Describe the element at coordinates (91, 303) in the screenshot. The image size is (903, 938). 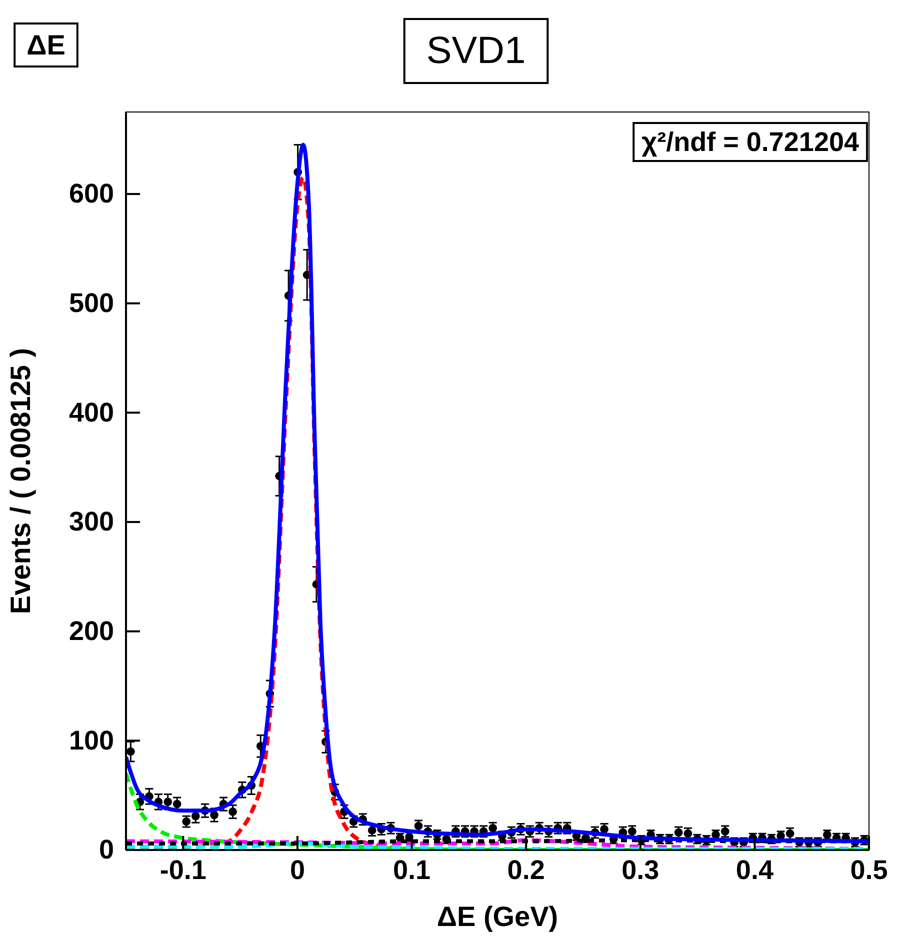
I see `y-tick-label: 500` at that location.